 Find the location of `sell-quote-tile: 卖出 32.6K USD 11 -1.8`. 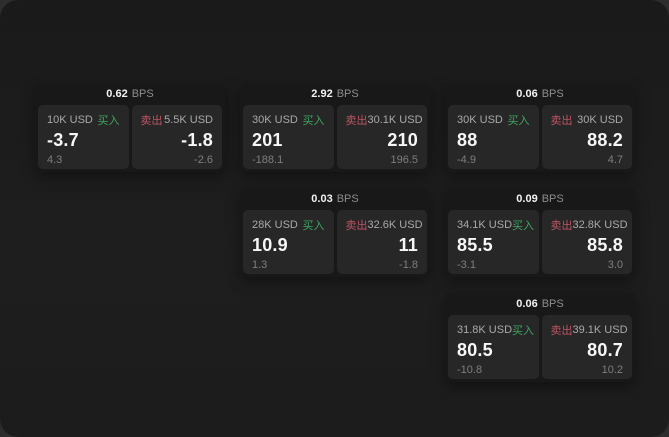

sell-quote-tile: 卖出 32.6K USD 11 -1.8 is located at coordinates (381, 242).